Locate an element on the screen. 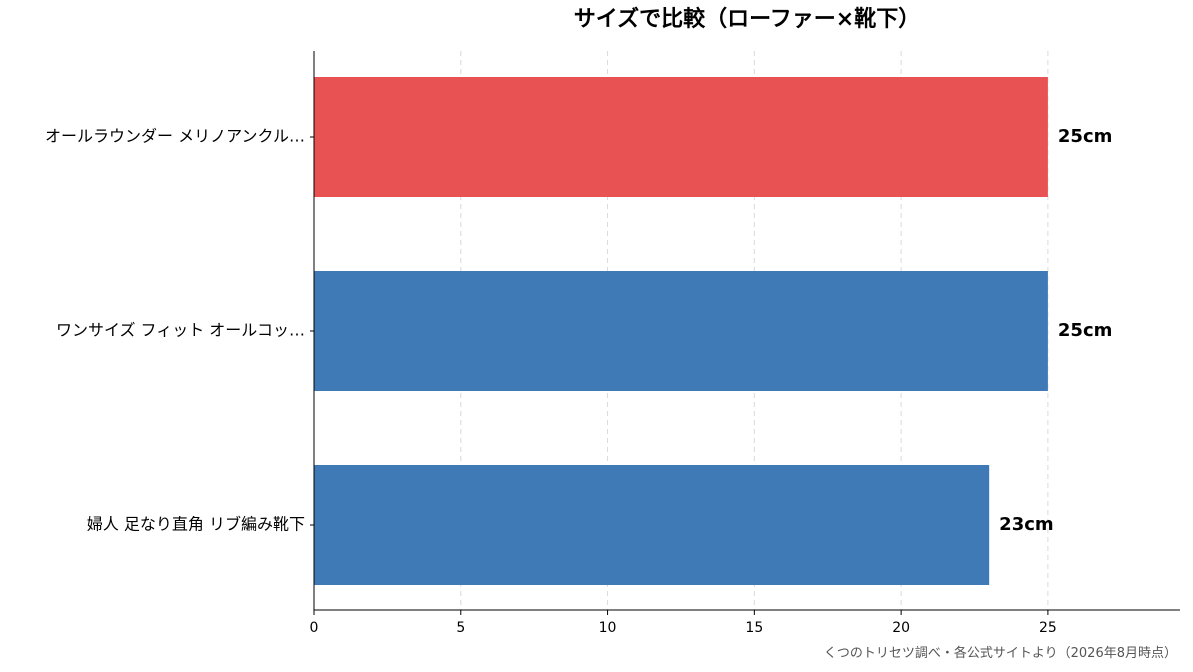 This screenshot has height=672, width=1193. category-label: 婦人 足なり直角 リブ編み靴下 is located at coordinates (196, 524).